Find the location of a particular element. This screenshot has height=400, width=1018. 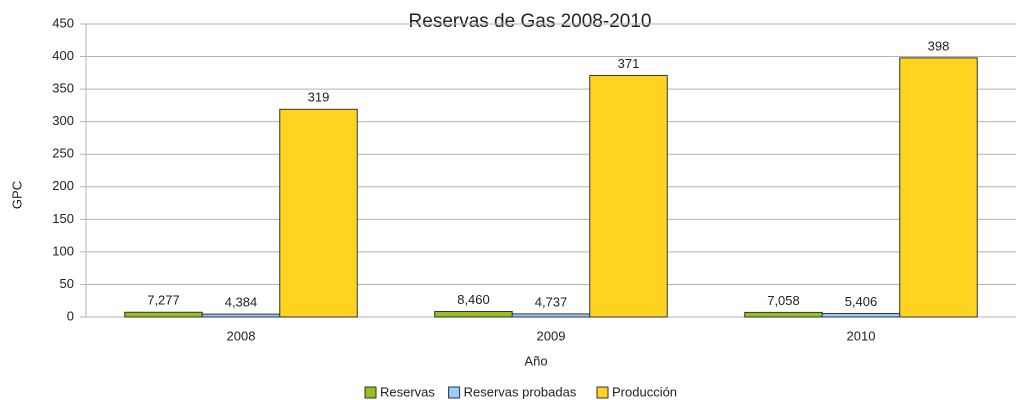

y-tick-label: 250 is located at coordinates (63, 153).